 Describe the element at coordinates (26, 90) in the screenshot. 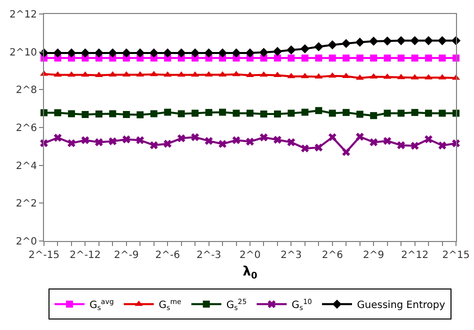

I see `y-tick-label: 2^8` at that location.